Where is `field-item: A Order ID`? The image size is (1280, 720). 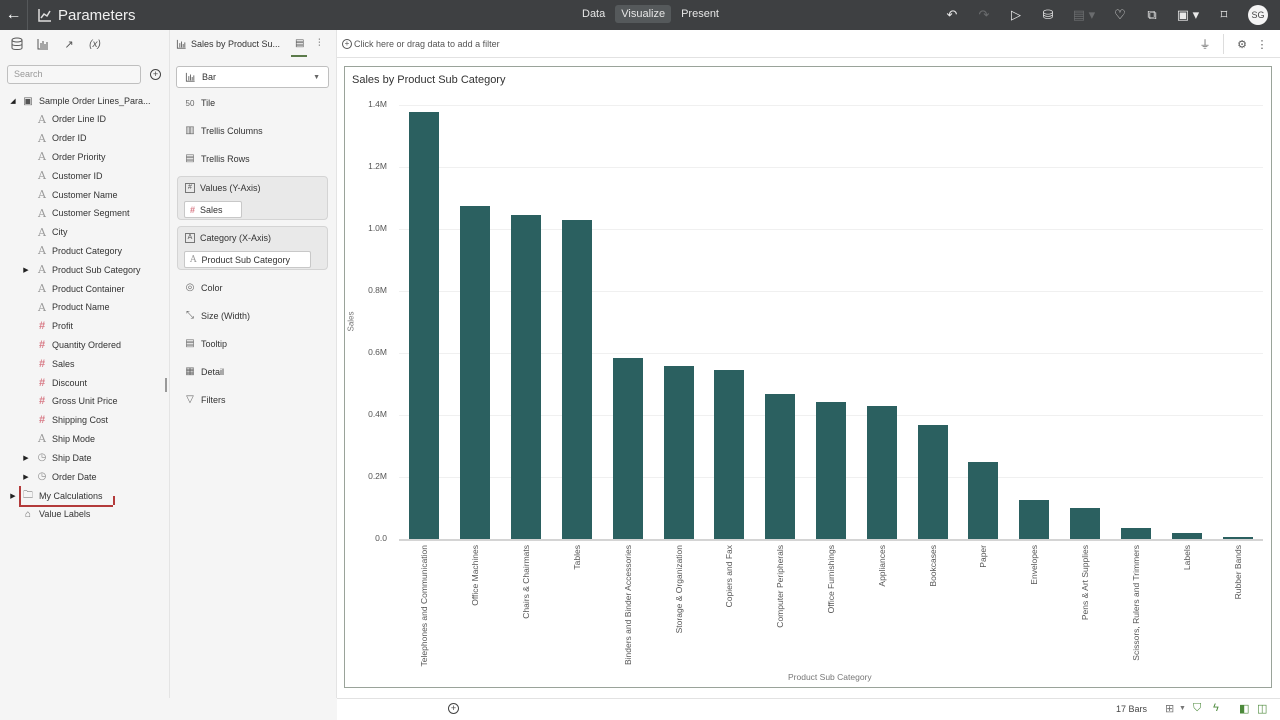
field-item: A Order ID is located at coordinates (82, 138).